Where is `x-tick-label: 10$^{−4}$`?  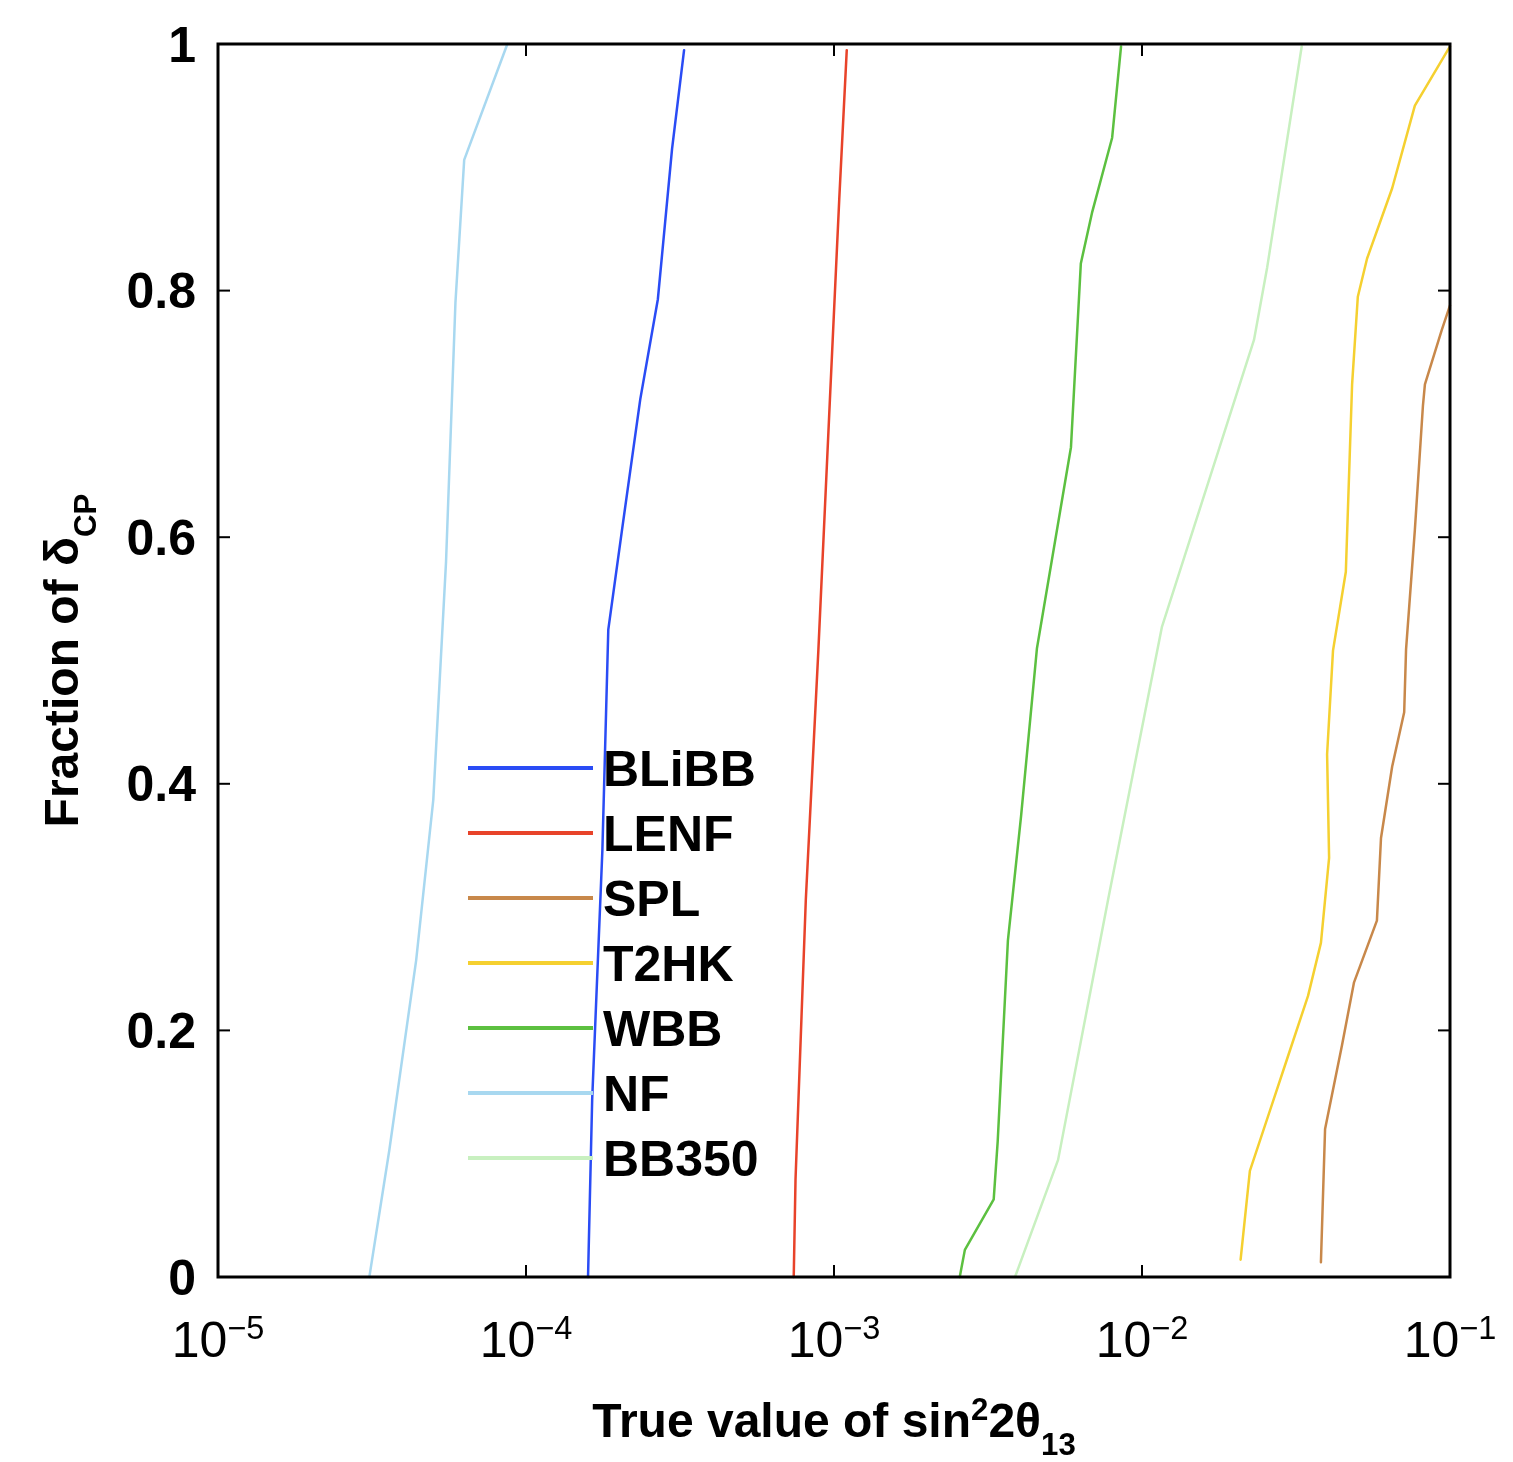 x-tick-label: 10$^{−4}$ is located at coordinates (526, 1339).